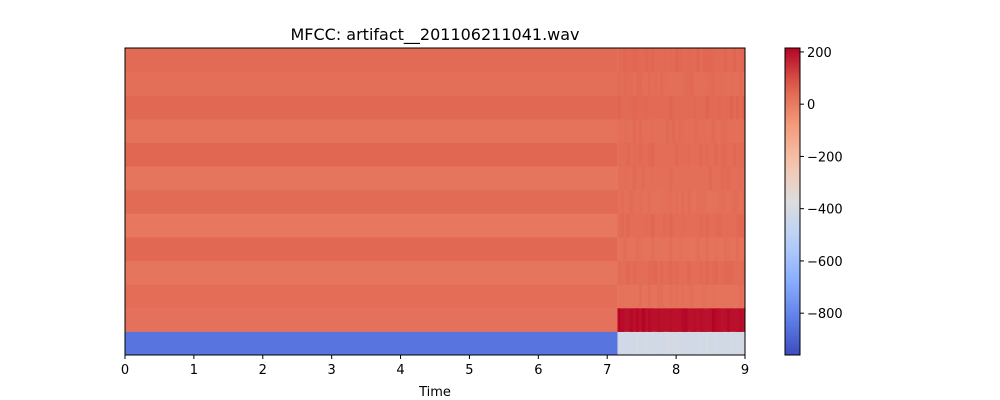 The image size is (1000, 400). What do you see at coordinates (371, 154) in the screenshot?
I see `heatmap-cell-row8-seg1` at bounding box center [371, 154].